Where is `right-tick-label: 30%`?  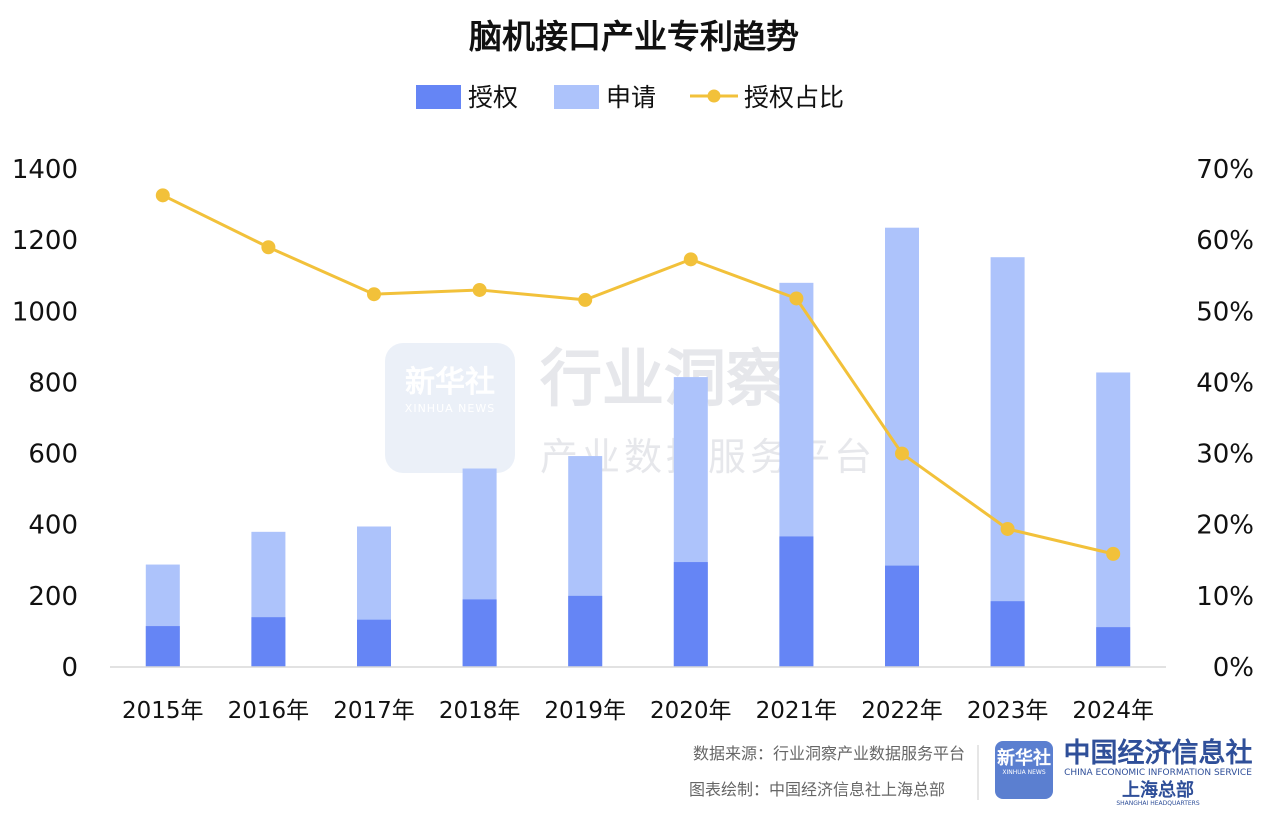 right-tick-label: 30% is located at coordinates (1225, 455).